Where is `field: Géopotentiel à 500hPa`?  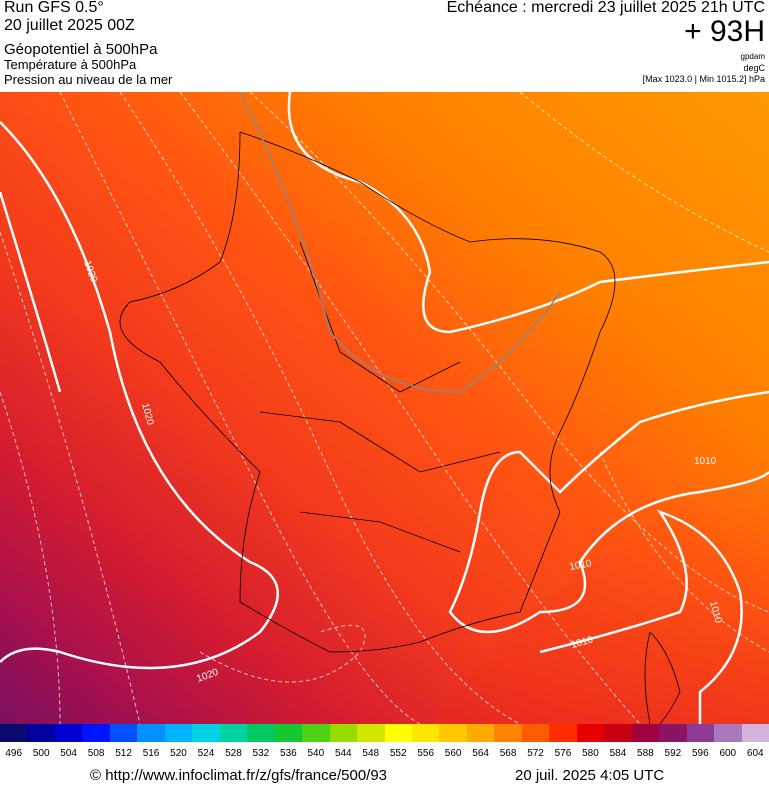
field: Géopotentiel à 500hPa is located at coordinates (81, 49).